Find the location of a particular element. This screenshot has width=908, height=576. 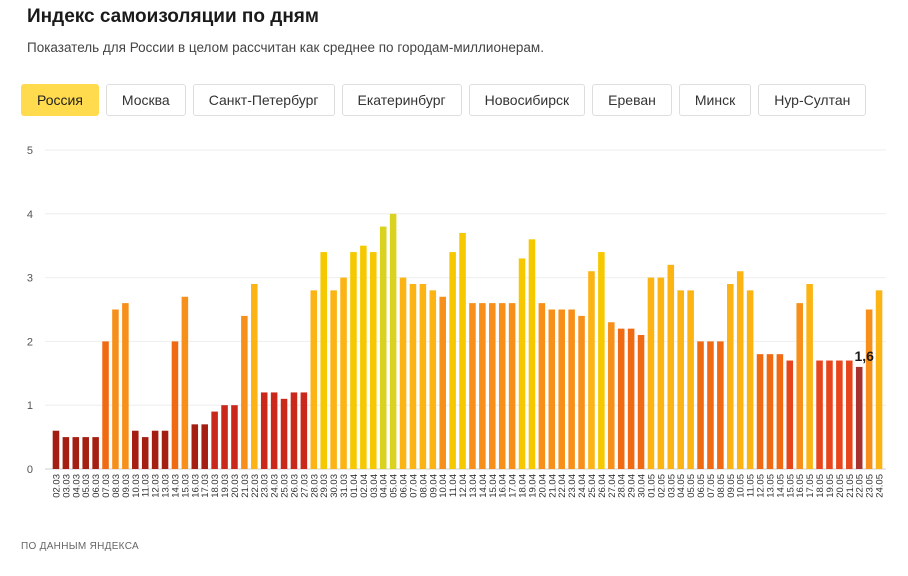

x-tick-label: 09.04 is located at coordinates (433, 486).